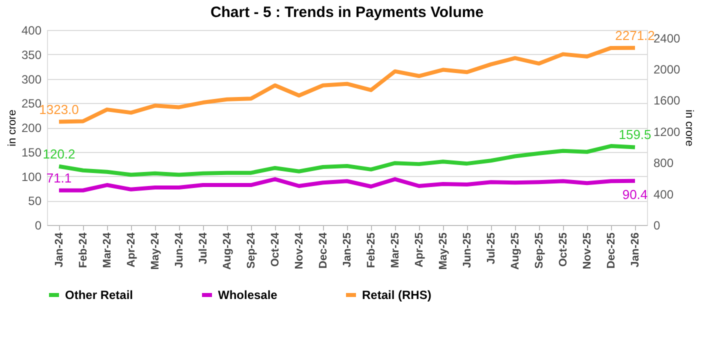 This screenshot has height=348, width=727. I want to click on x-tick-label: Apr-25, so click(420, 250).